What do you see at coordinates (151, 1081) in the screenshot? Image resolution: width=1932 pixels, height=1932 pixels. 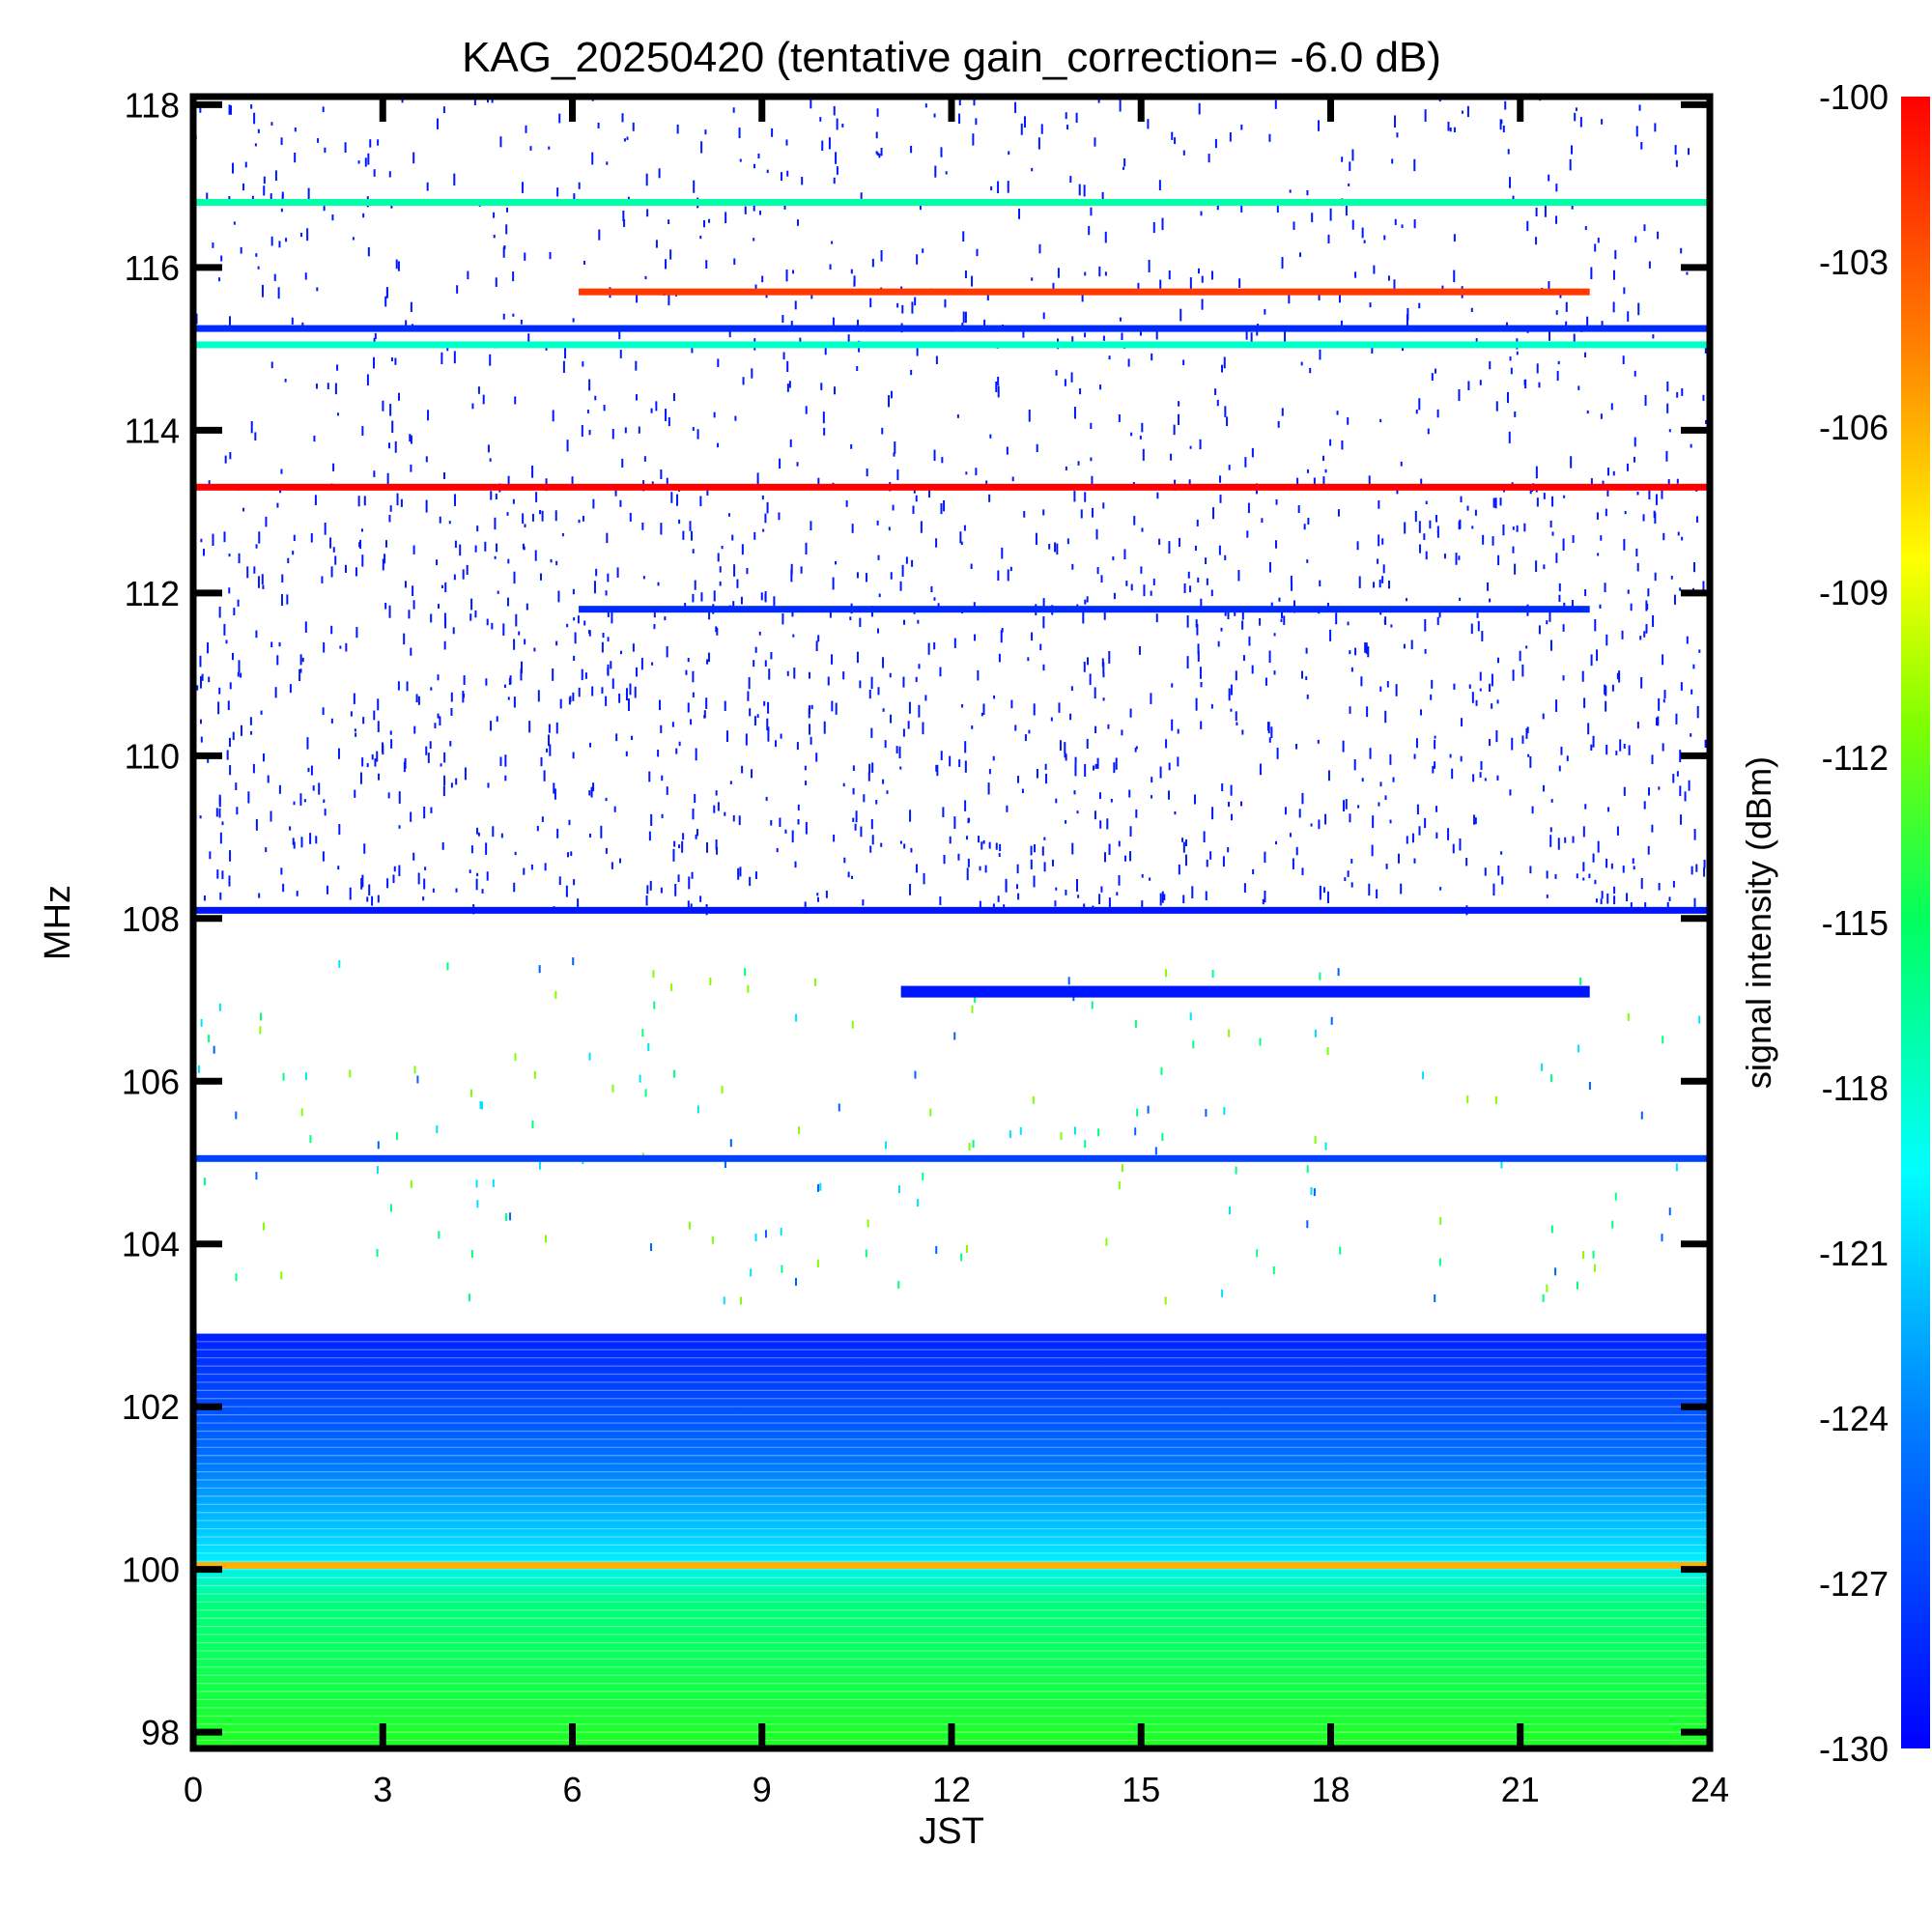 I see `y-tick-label: 106` at bounding box center [151, 1081].